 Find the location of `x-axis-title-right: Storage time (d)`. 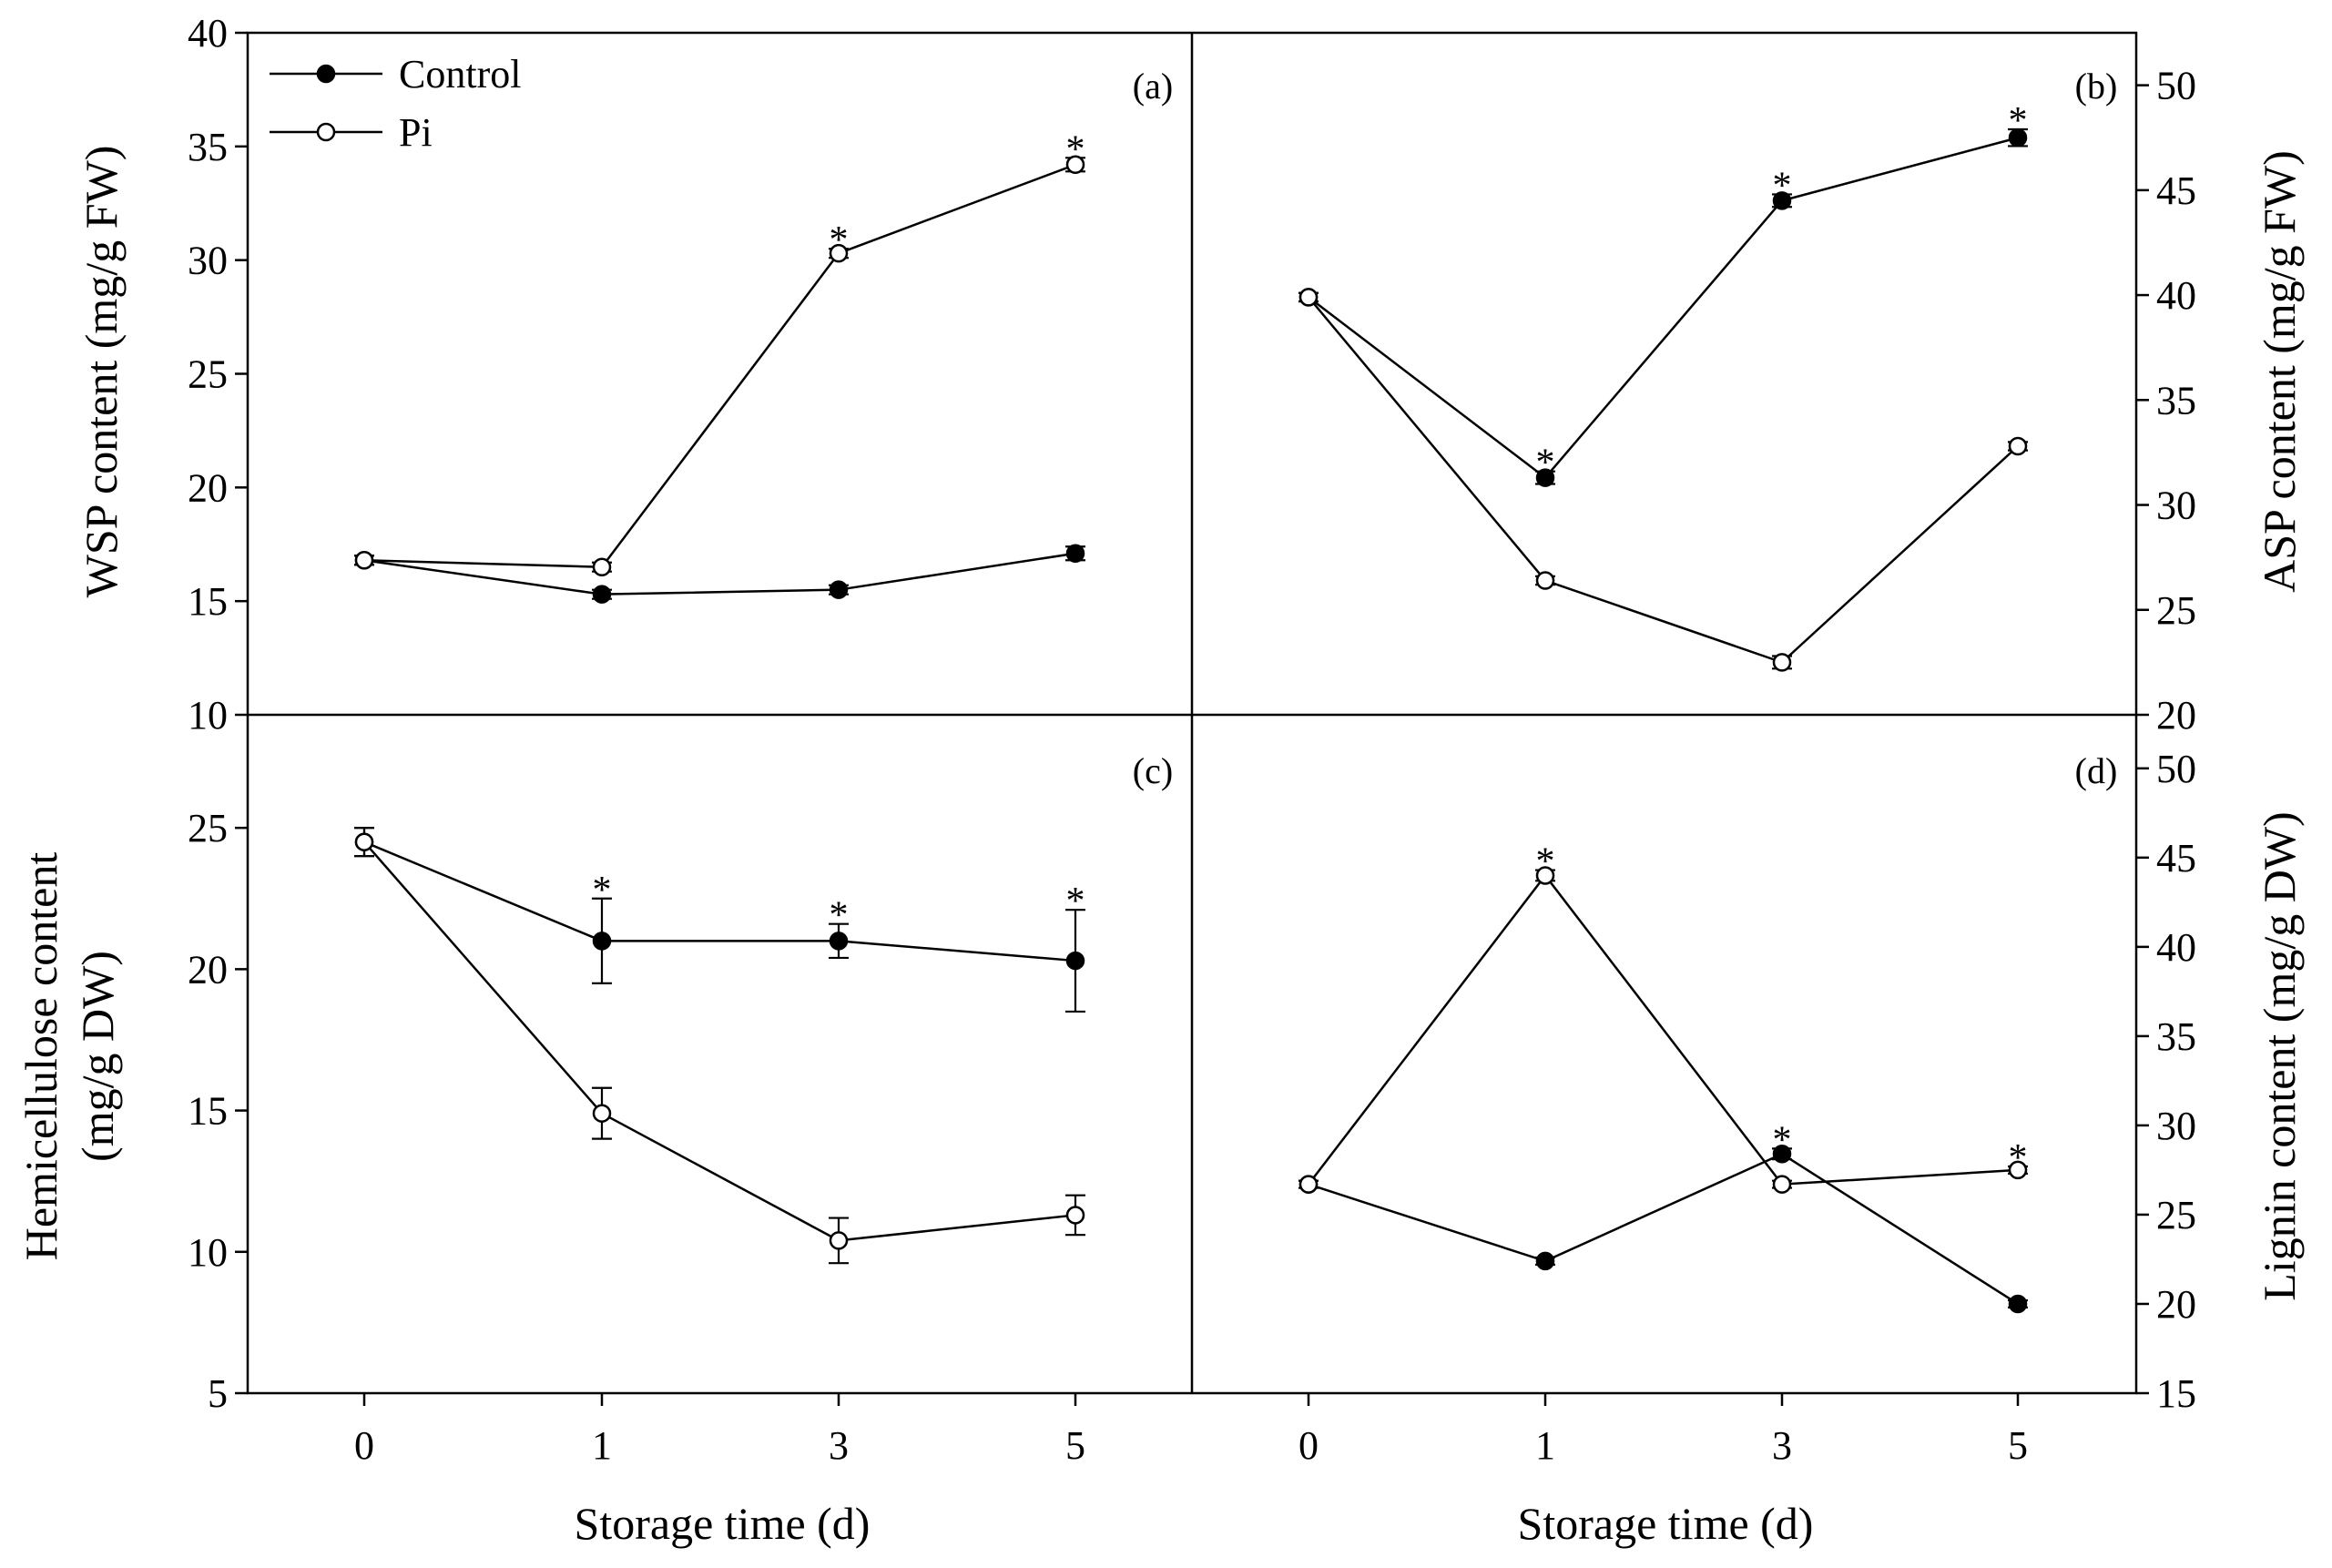

x-axis-title-right: Storage time (d) is located at coordinates (1666, 1523).